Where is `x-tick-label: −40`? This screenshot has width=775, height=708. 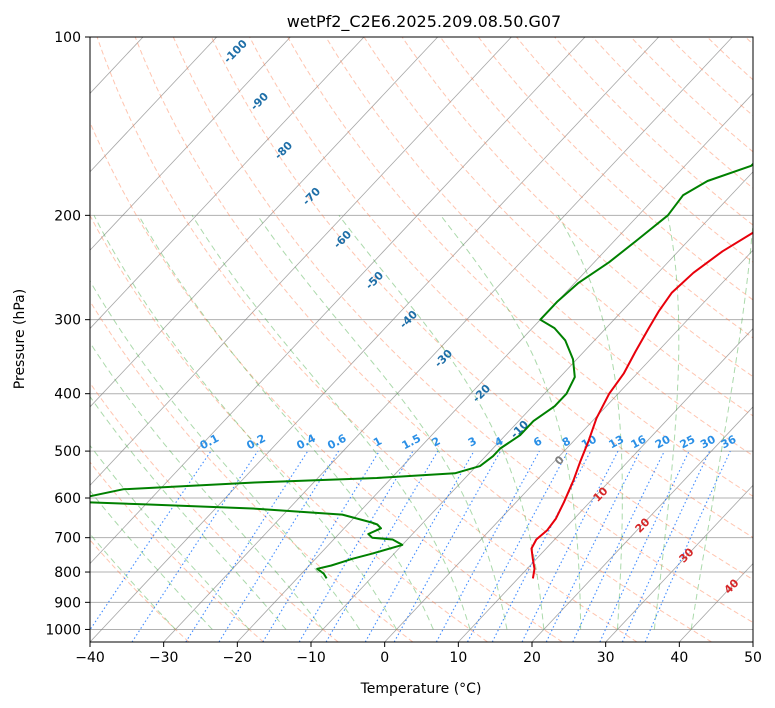 x-tick-label: −40 is located at coordinates (90, 658).